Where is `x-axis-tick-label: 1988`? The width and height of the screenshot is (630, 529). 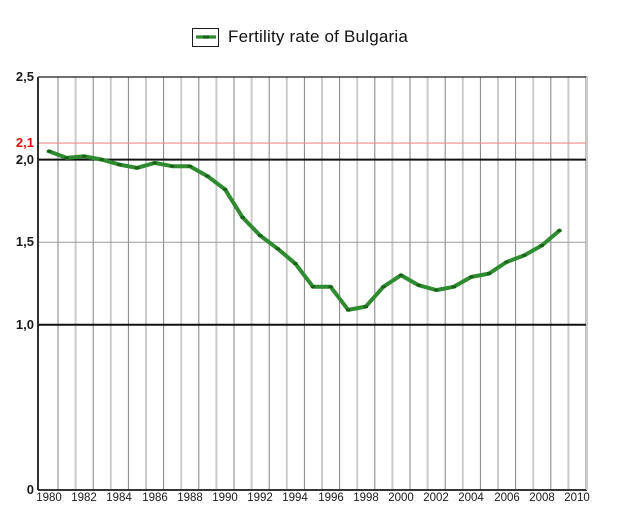 x-axis-tick-label: 1988 is located at coordinates (190, 498).